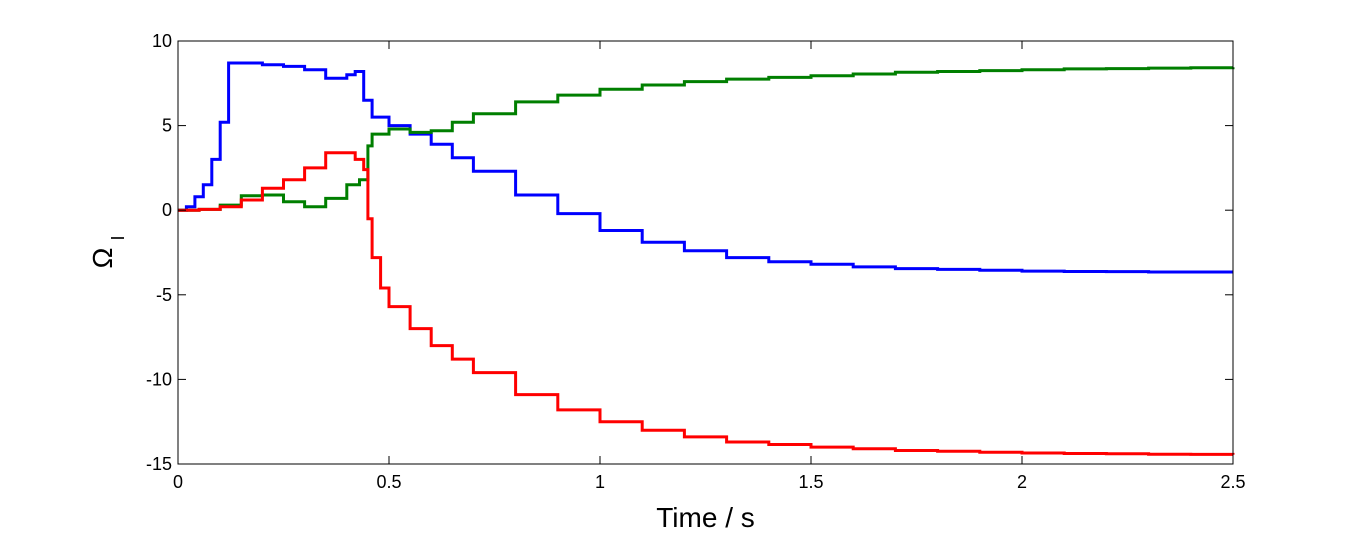 Image resolution: width=1362 pixels, height=538 pixels. Describe the element at coordinates (118, 237) in the screenshot. I see `y-axis-title-subscript: I` at that location.